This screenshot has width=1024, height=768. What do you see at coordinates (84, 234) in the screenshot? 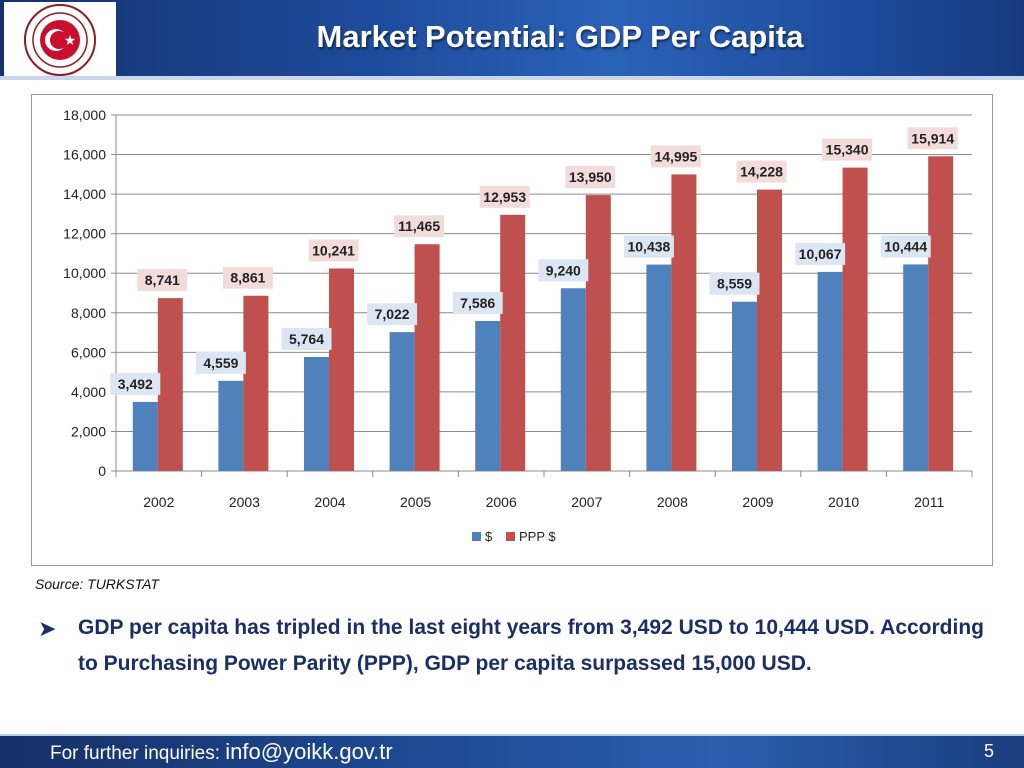
I see `y-tick-label: 12,000` at bounding box center [84, 234].